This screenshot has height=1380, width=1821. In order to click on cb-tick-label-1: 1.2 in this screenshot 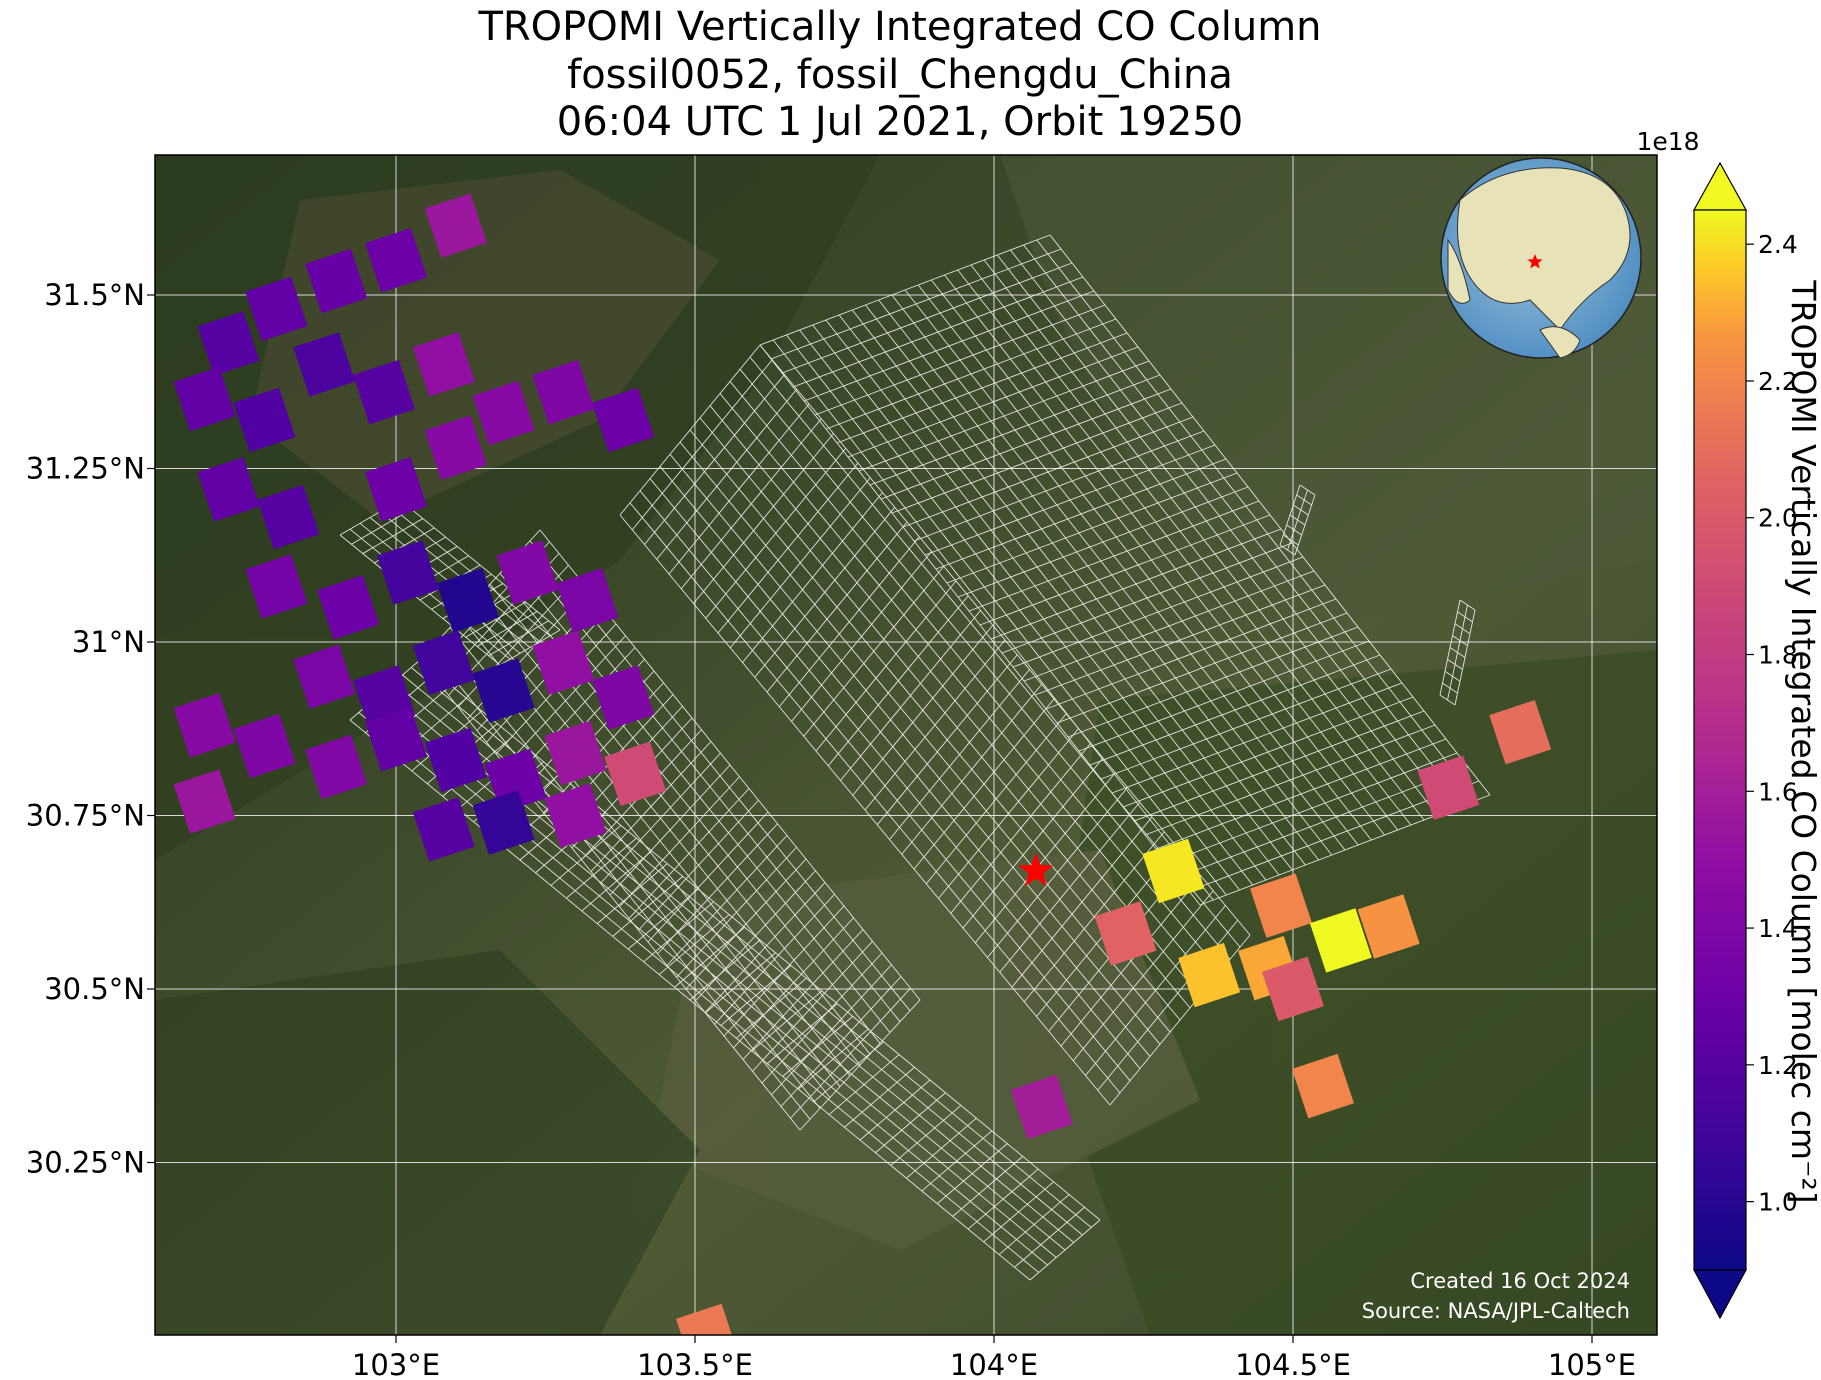, I will do `click(1778, 1065)`.